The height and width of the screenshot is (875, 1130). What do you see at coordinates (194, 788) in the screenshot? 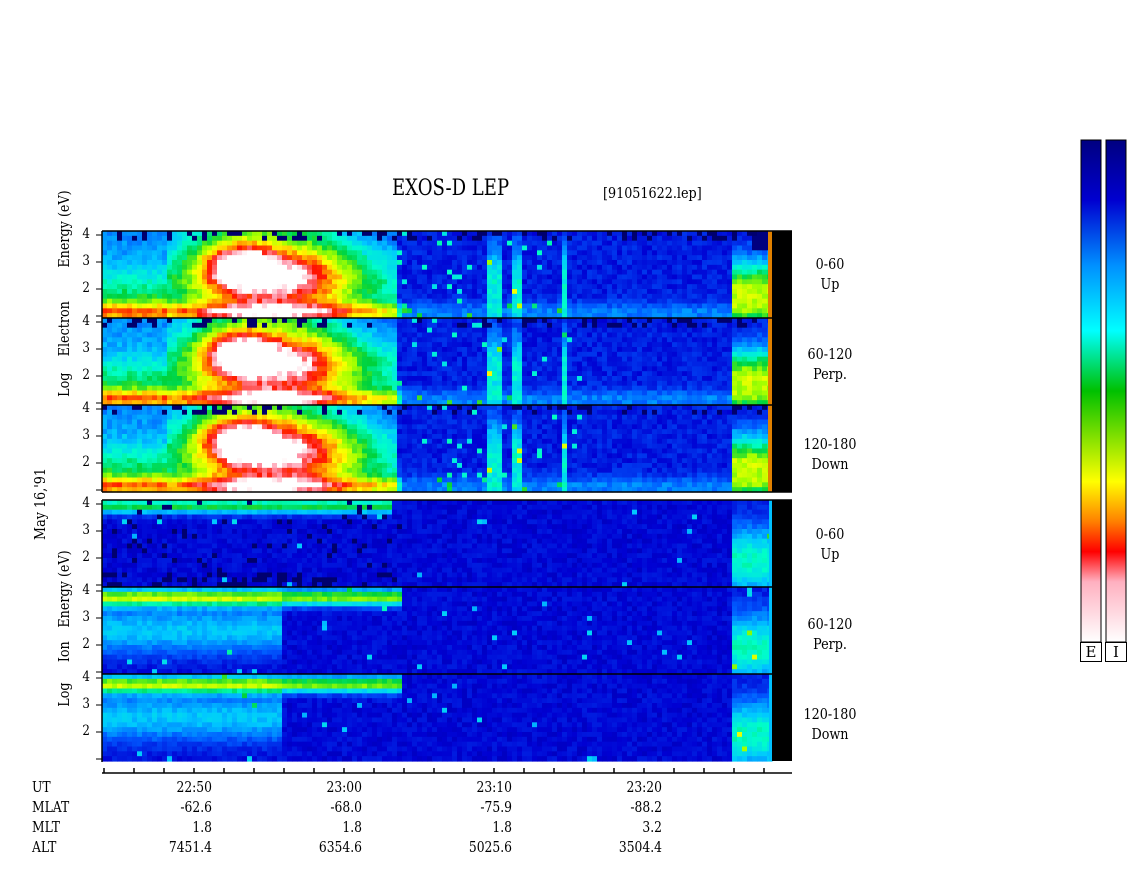
I see `eph-ut-1: 22:50` at bounding box center [194, 788].